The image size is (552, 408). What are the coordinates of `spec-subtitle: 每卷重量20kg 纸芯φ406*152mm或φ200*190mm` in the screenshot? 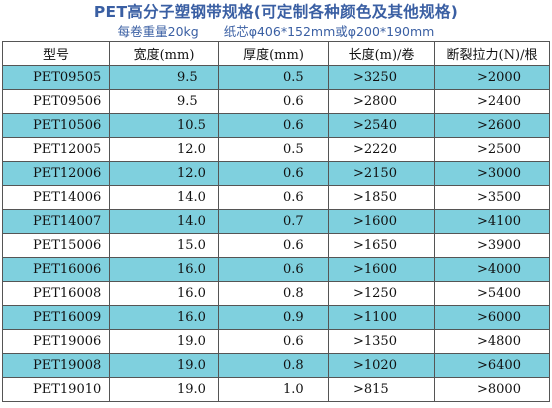 It's located at (276, 31).